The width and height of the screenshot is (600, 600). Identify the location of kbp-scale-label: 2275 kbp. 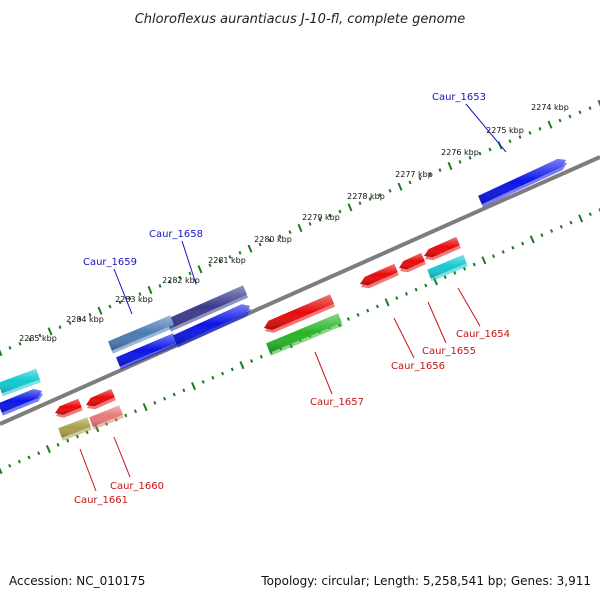
(505, 130).